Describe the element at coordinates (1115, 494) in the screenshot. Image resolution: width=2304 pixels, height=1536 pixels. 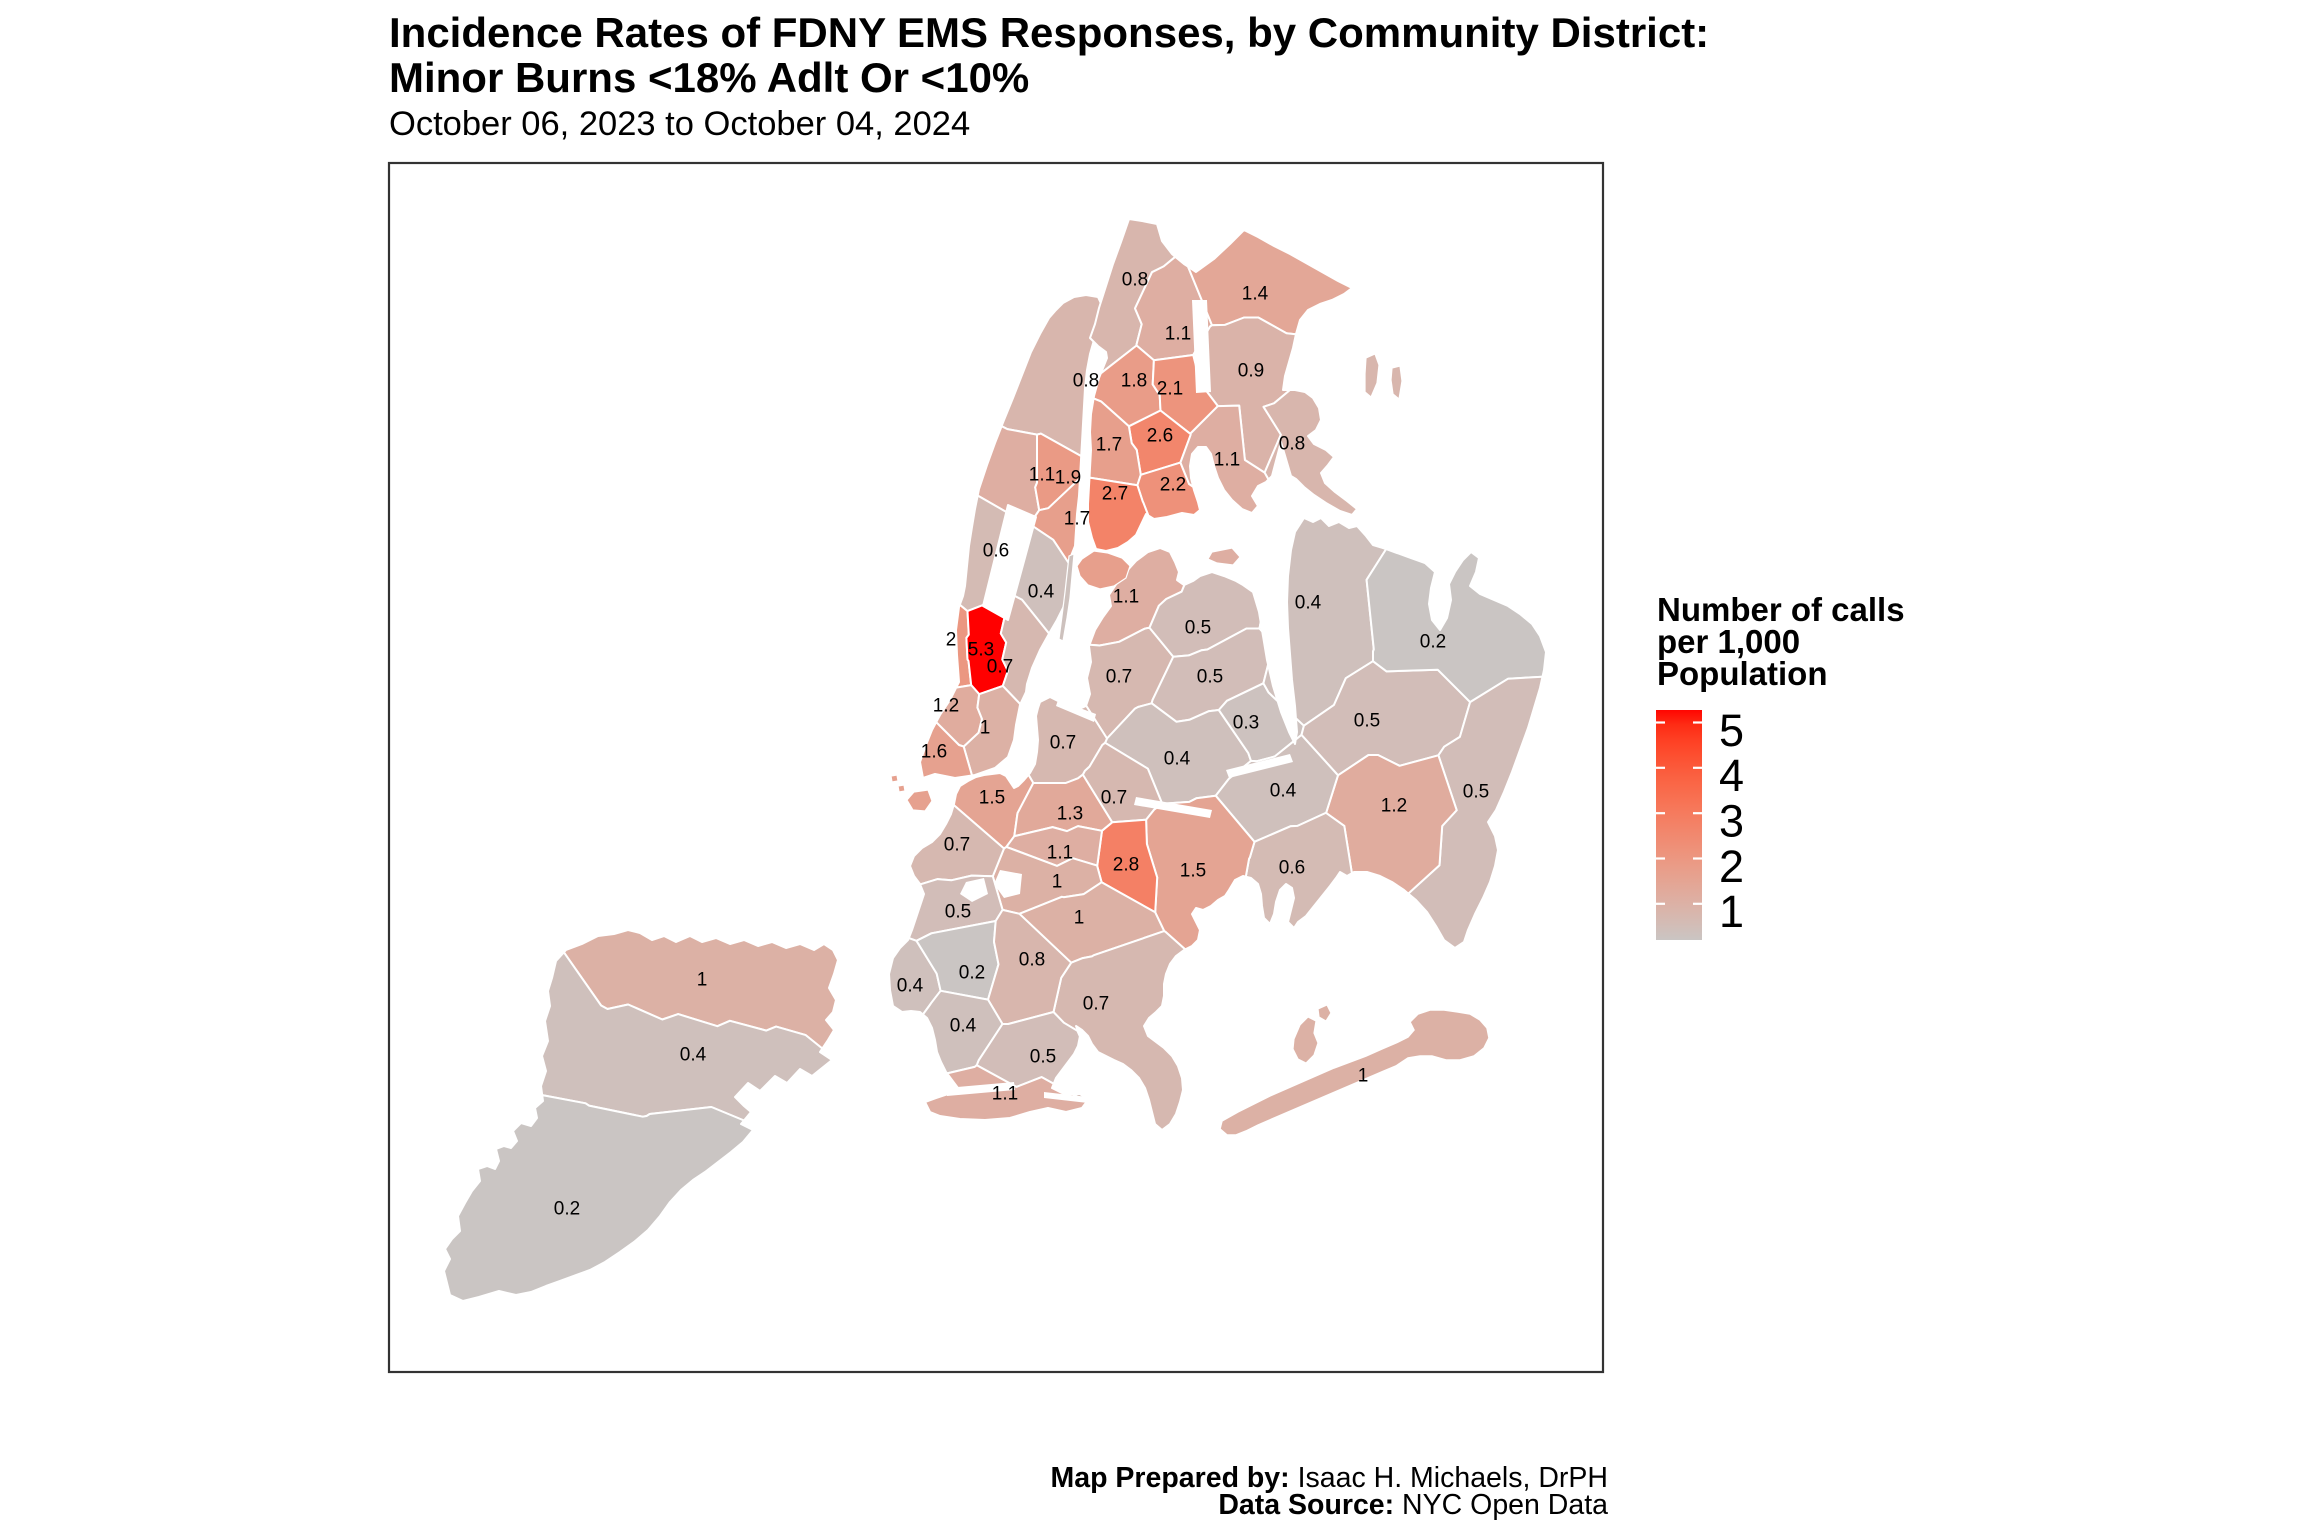
I see `svg-text: 2.7` at that location.